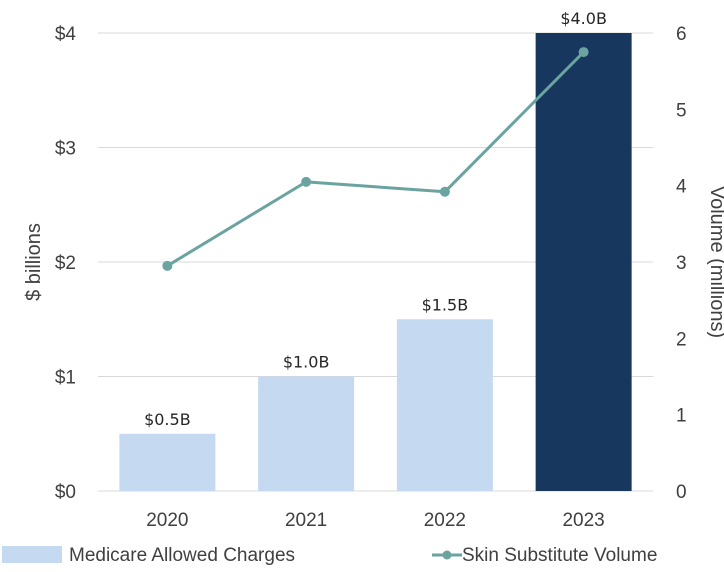 The height and width of the screenshot is (572, 724). What do you see at coordinates (447, 555) in the screenshot?
I see `legend-swatch-marker` at bounding box center [447, 555].